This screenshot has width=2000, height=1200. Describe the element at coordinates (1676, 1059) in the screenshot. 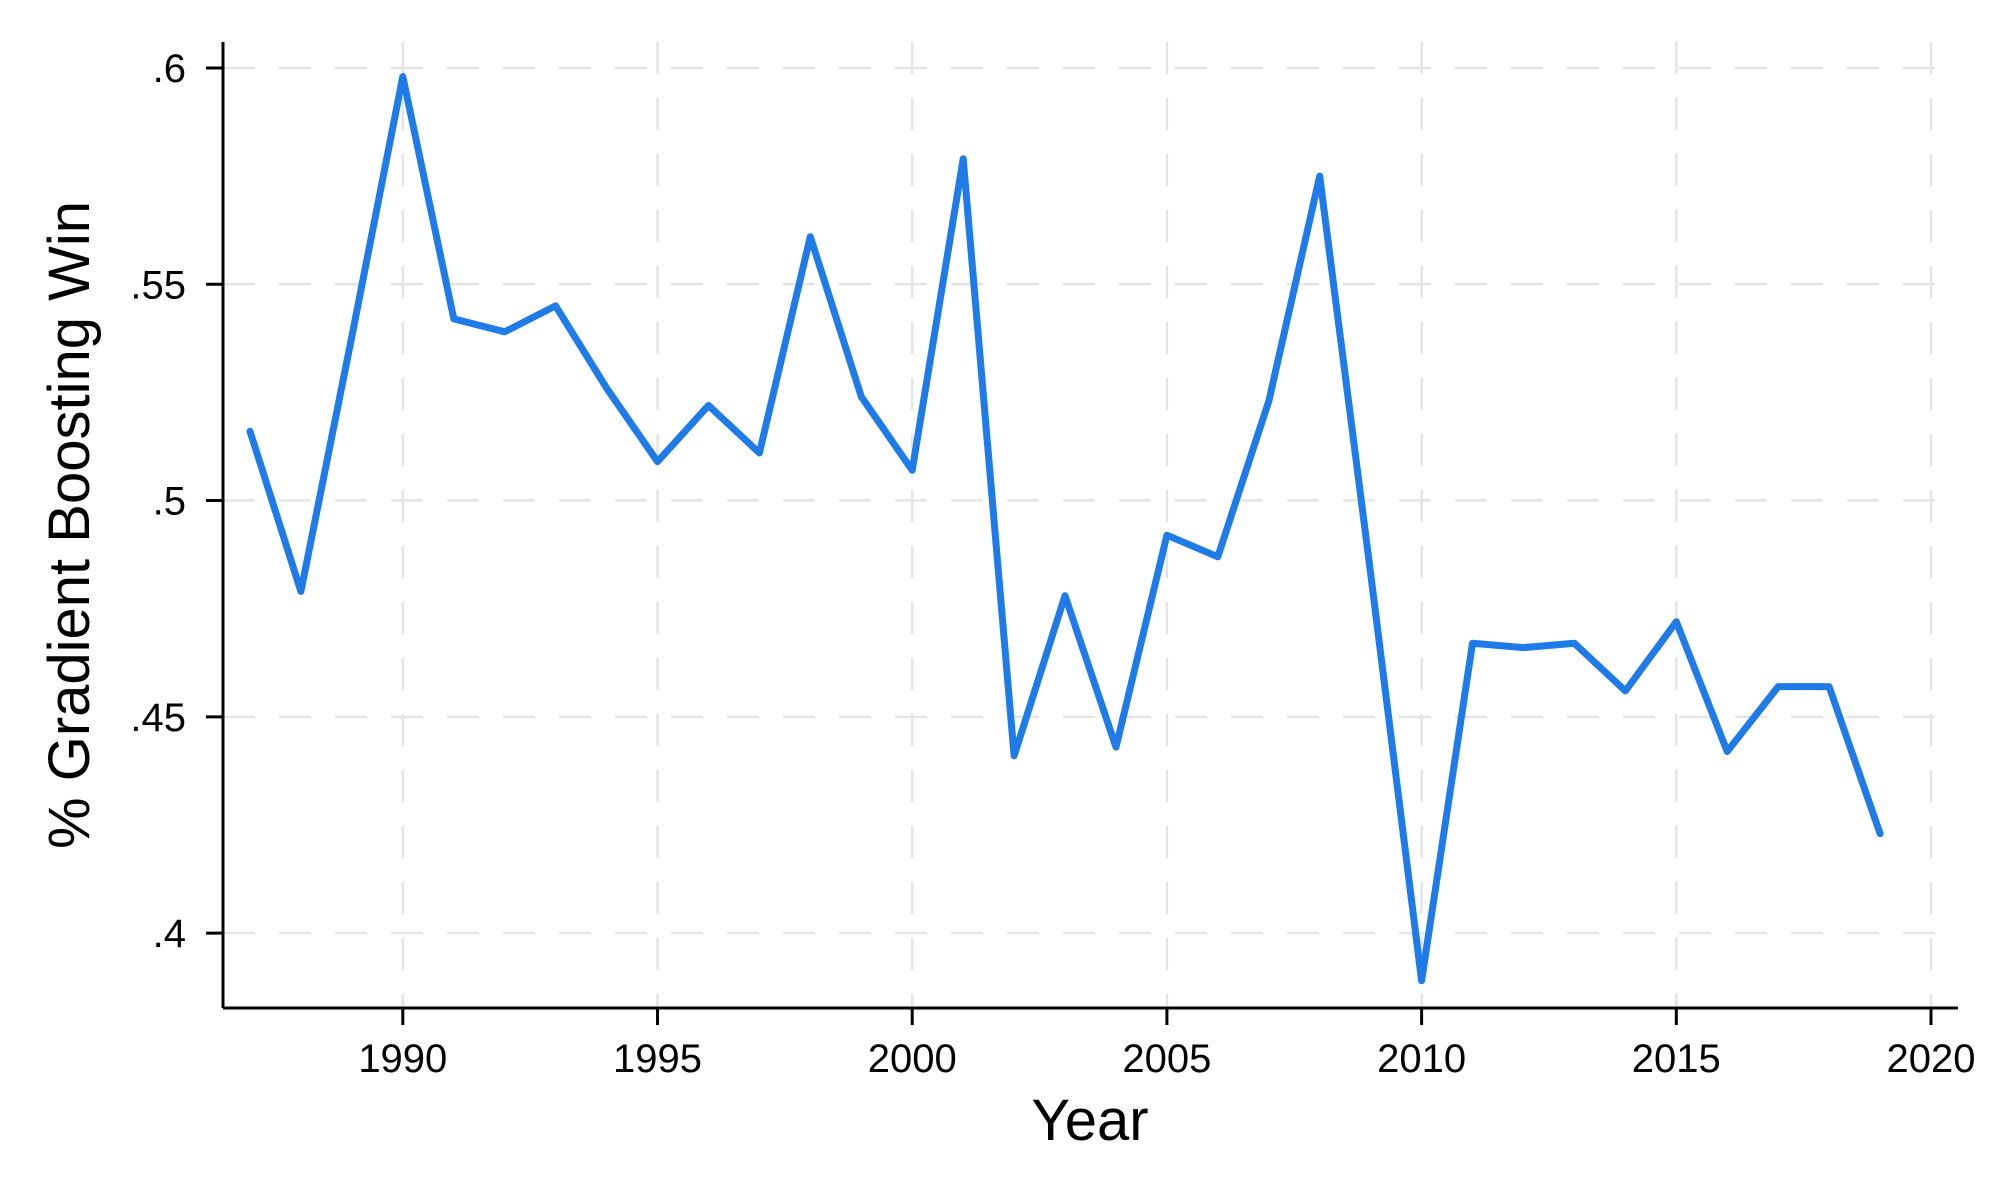

I see `x-tick-label: 2015` at that location.